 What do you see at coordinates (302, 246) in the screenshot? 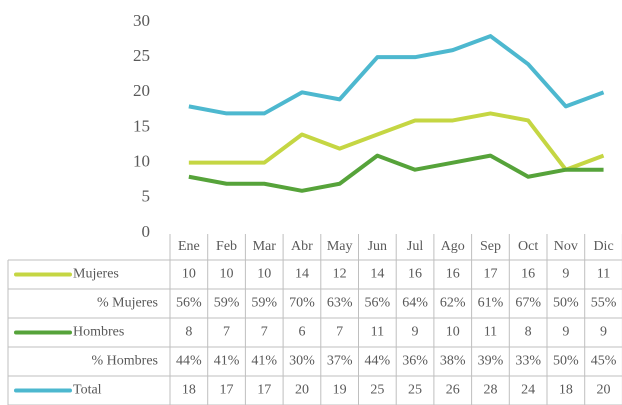
I see `x-tick-label: Abr` at bounding box center [302, 246].